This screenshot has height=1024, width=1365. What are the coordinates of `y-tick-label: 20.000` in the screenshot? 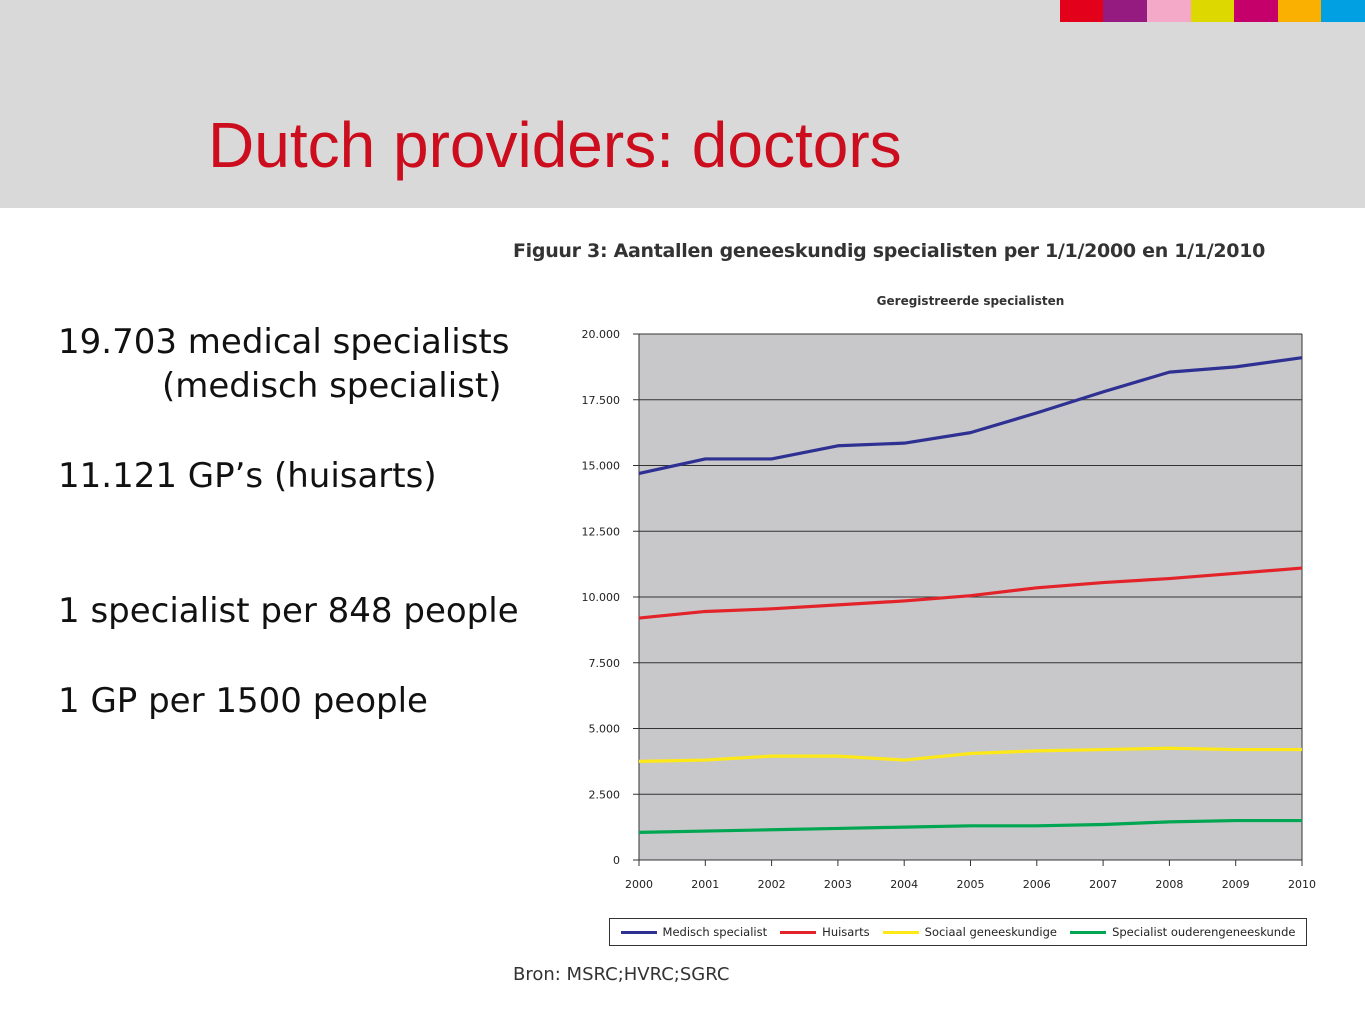 It's located at (601, 334).